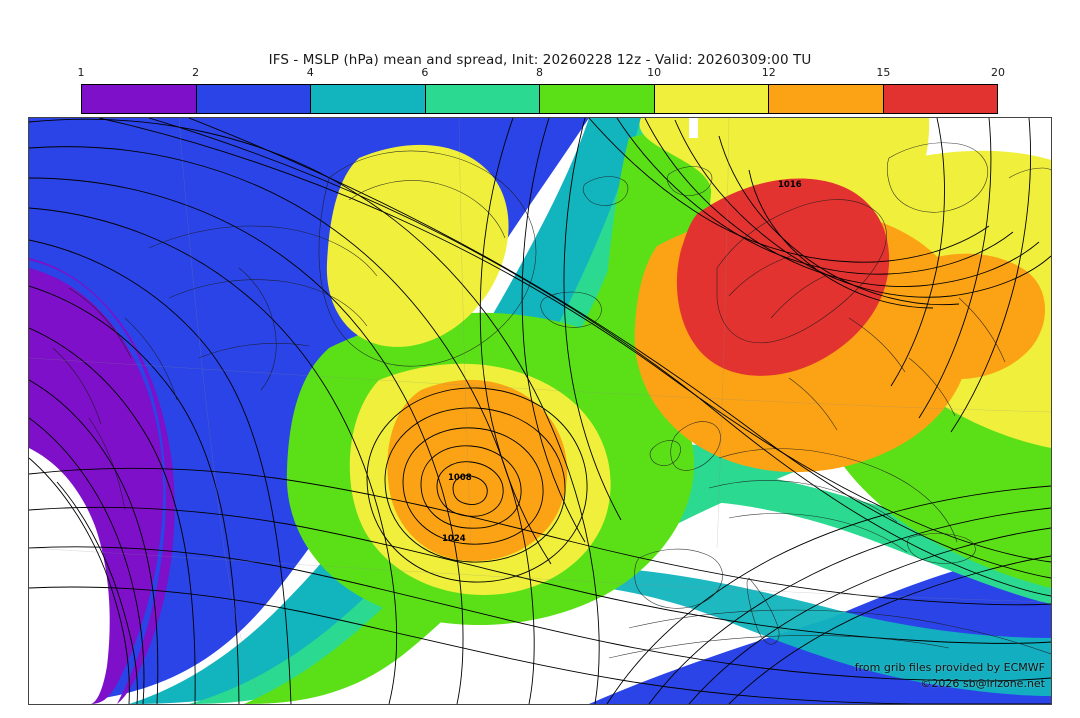  What do you see at coordinates (768, 72) in the screenshot?
I see `colorbar-tick-12: 12` at bounding box center [768, 72].